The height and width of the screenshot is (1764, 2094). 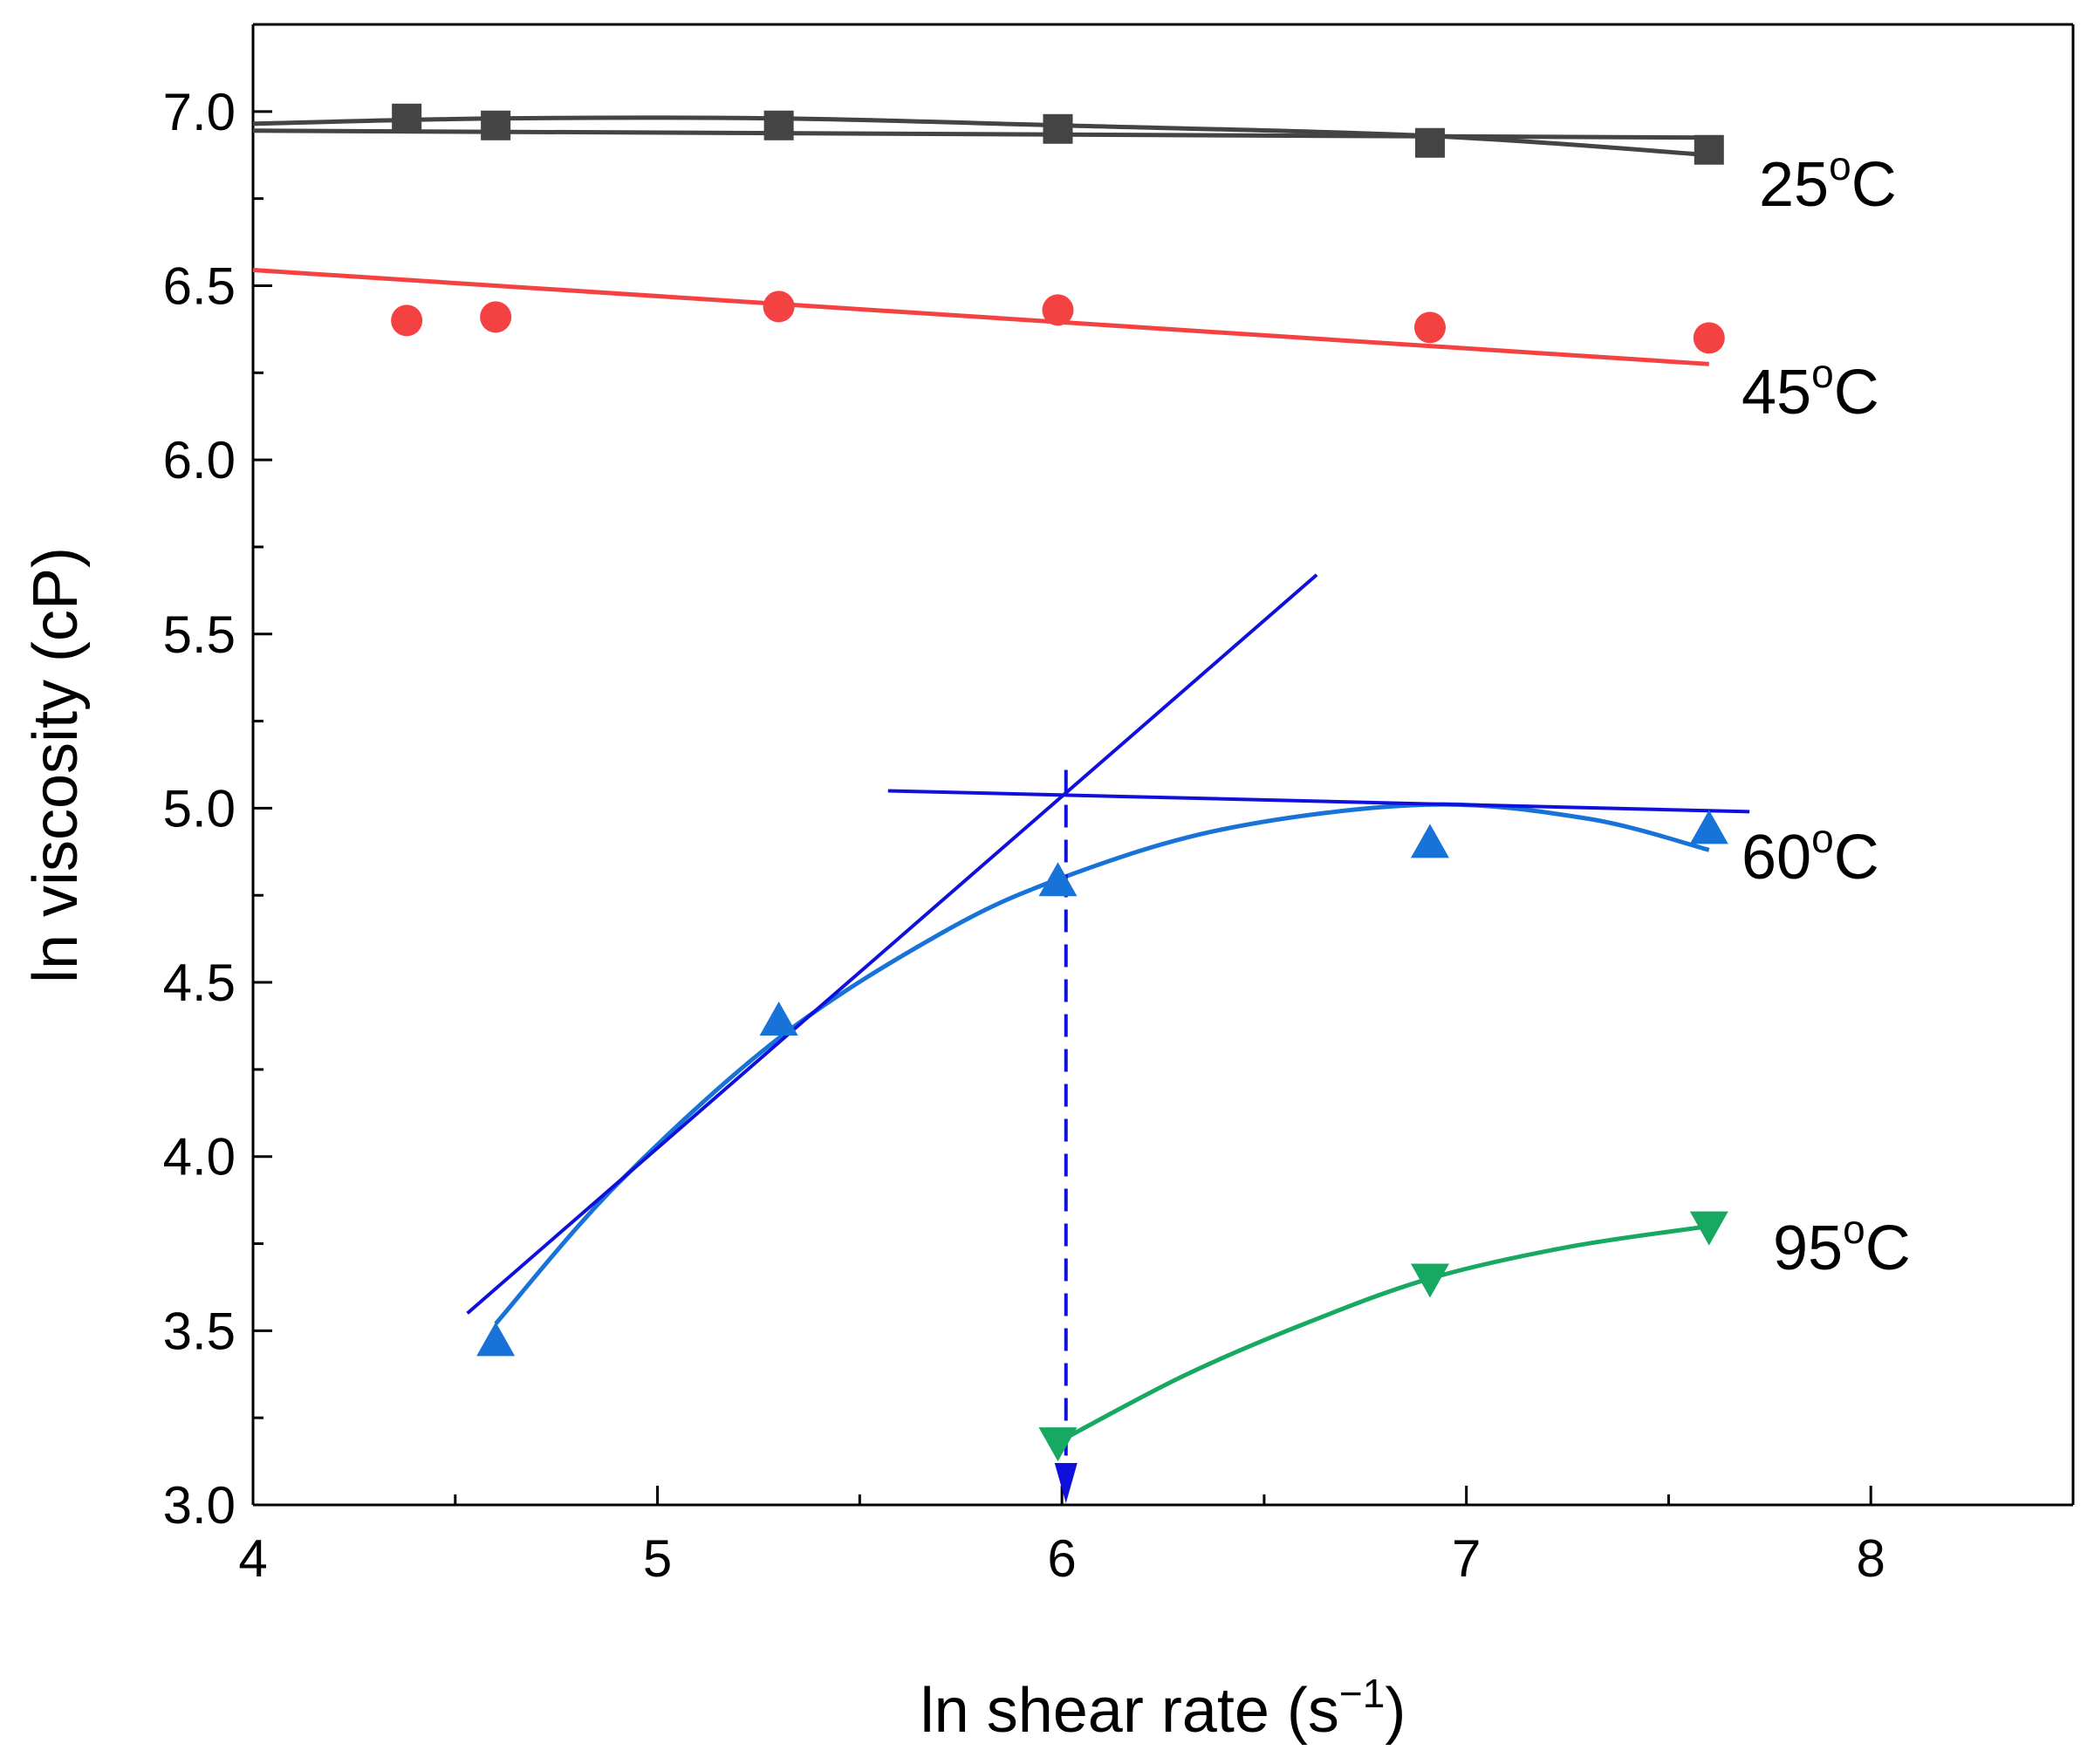 I want to click on y-tick-label: 3.0, so click(x=199, y=1506).